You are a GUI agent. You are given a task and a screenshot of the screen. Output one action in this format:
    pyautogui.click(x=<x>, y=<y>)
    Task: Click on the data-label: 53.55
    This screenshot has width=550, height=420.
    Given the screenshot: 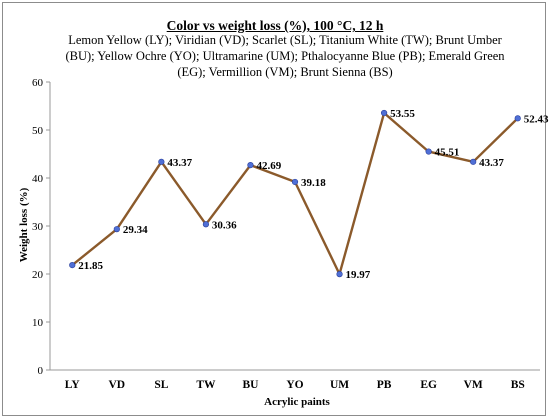 What is the action you would take?
    pyautogui.click(x=402, y=114)
    